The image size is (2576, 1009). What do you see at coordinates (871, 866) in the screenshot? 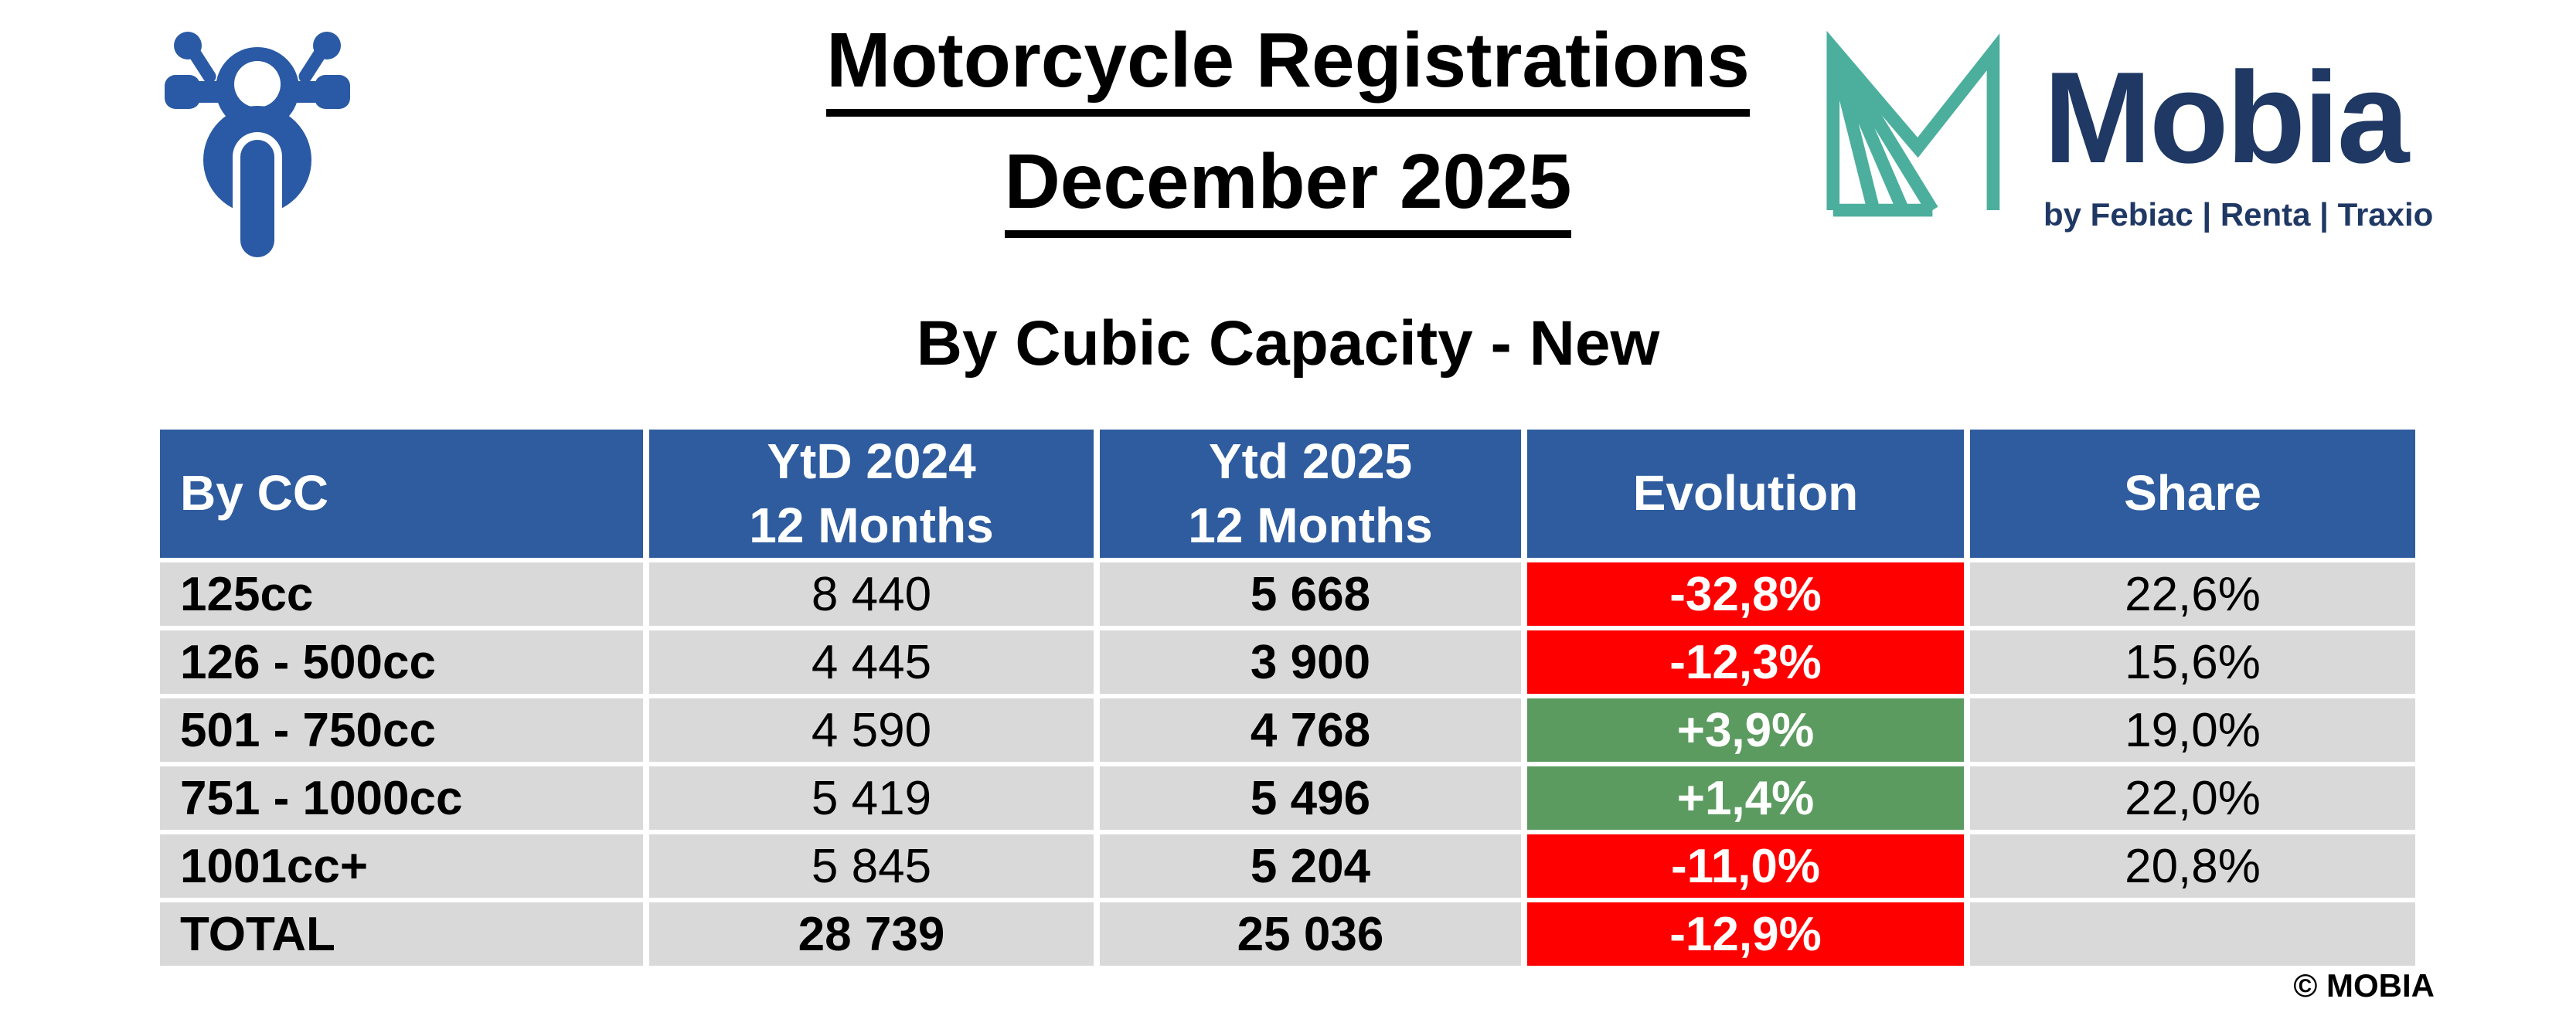
I see `ytd2024-value: 5 845` at bounding box center [871, 866].